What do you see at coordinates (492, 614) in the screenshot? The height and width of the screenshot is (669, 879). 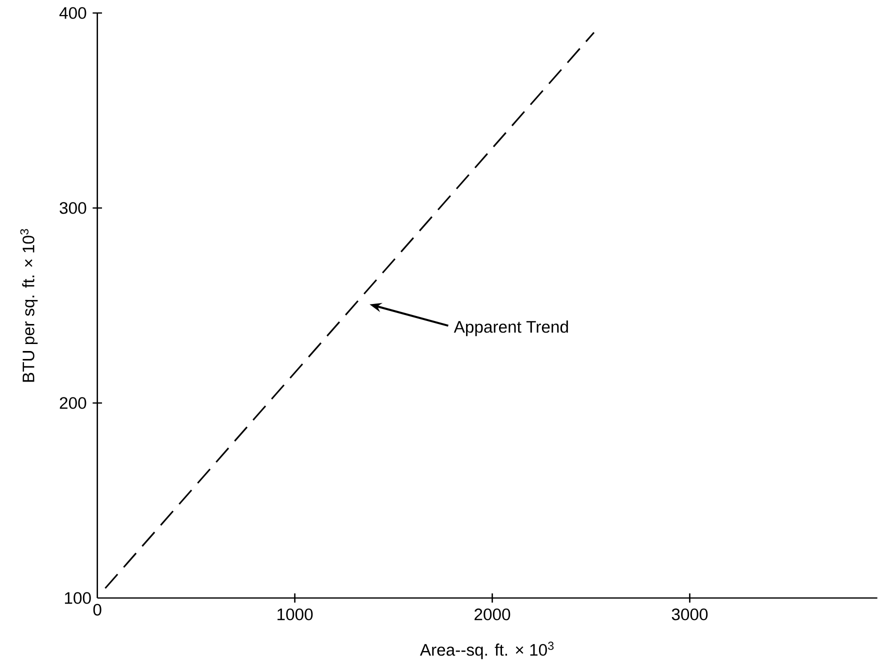 I see `x-tick-label: 2000` at bounding box center [492, 614].